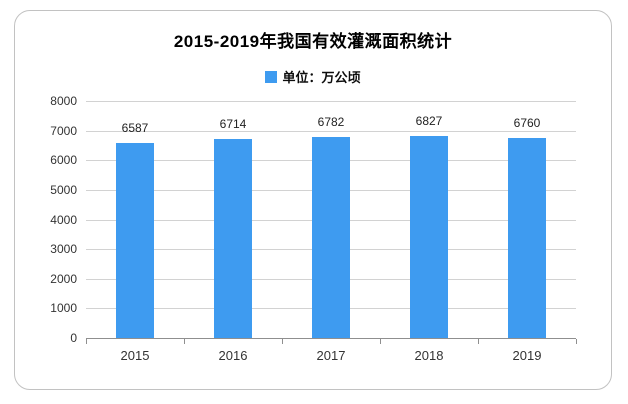 The width and height of the screenshot is (628, 404). What do you see at coordinates (63, 308) in the screenshot?
I see `y-axis-label: 1000` at bounding box center [63, 308].